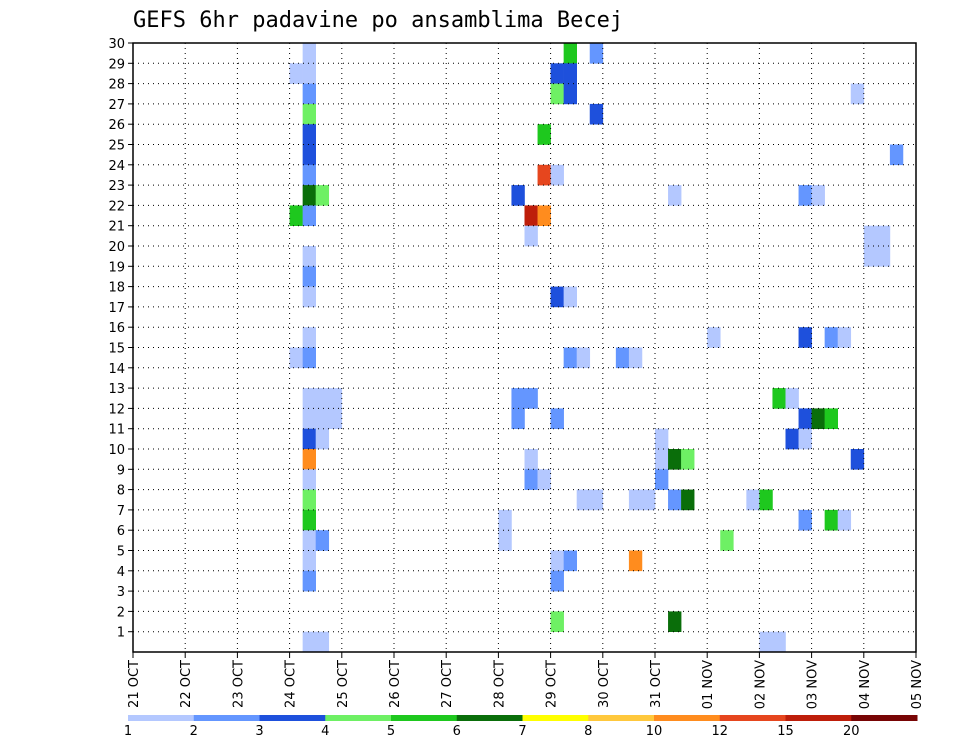 This screenshot has height=742, width=960. Describe the element at coordinates (116, 44) in the screenshot. I see `y-tick-label: 30` at that location.